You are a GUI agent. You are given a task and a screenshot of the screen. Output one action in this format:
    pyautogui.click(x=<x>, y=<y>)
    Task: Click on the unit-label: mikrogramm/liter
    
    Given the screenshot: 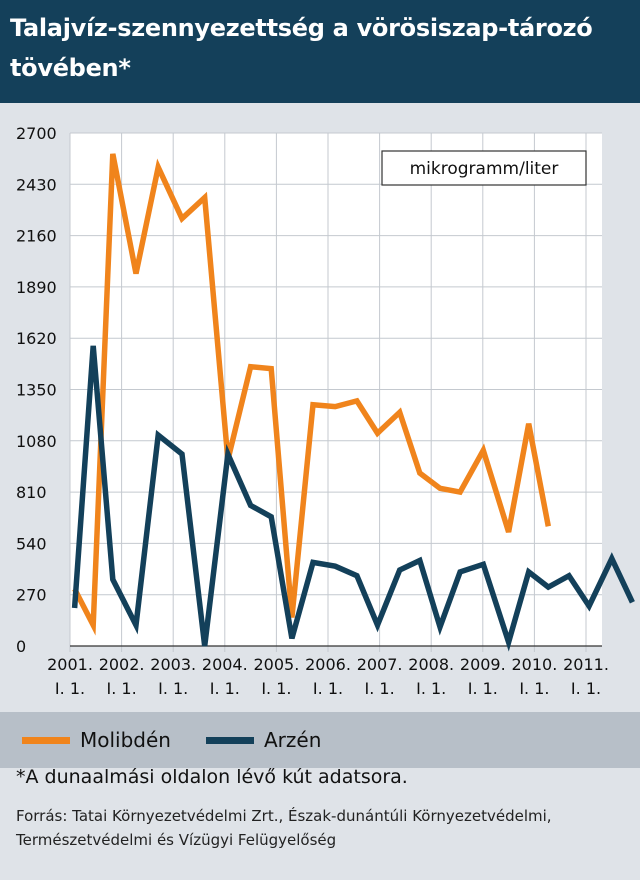 What is the action you would take?
    pyautogui.click(x=484, y=169)
    